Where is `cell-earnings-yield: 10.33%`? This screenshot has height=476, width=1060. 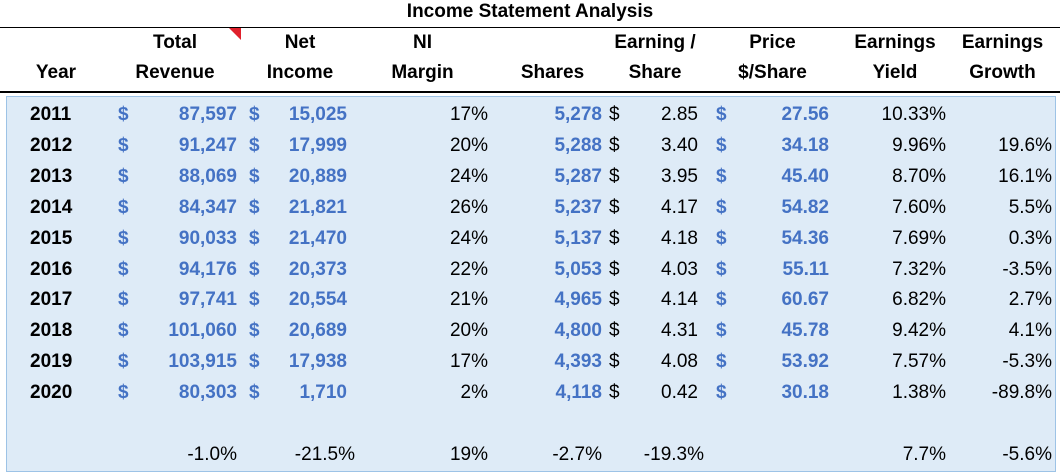 cell-earnings-yield: 10.33% is located at coordinates (913, 114).